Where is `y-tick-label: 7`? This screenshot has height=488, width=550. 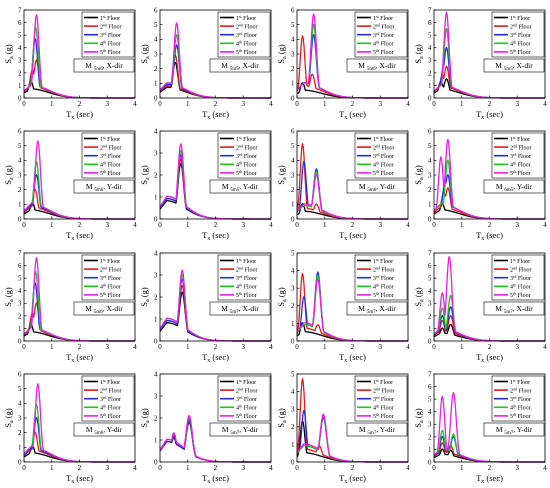 y-tick-label: 7 is located at coordinates (430, 253).